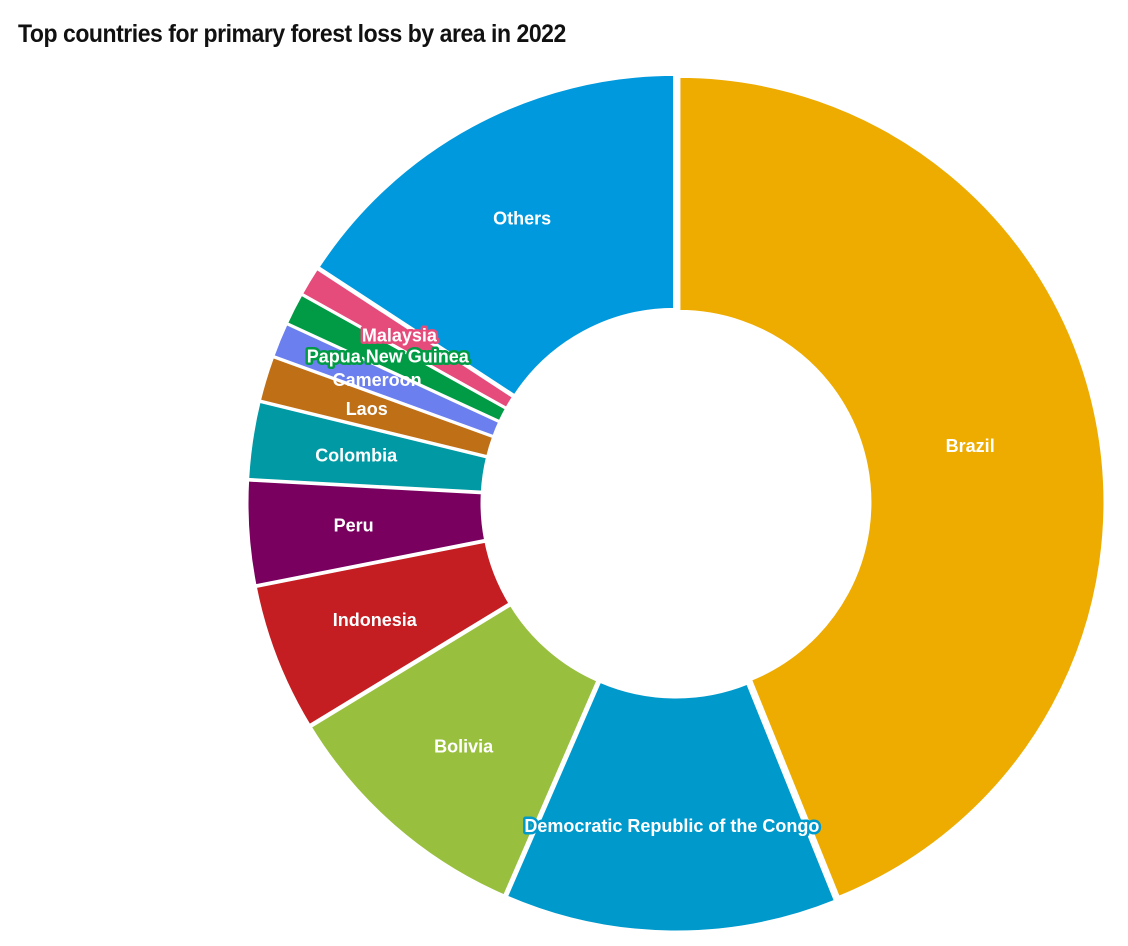 Image resolution: width=1128 pixels, height=946 pixels. I want to click on slice-label-peru: Peru, so click(354, 526).